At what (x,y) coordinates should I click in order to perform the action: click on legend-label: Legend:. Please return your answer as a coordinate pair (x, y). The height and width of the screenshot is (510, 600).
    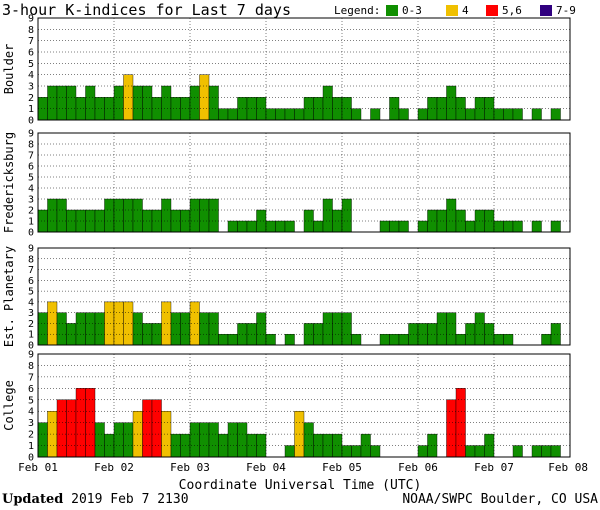
    Looking at the image, I should click on (357, 10).